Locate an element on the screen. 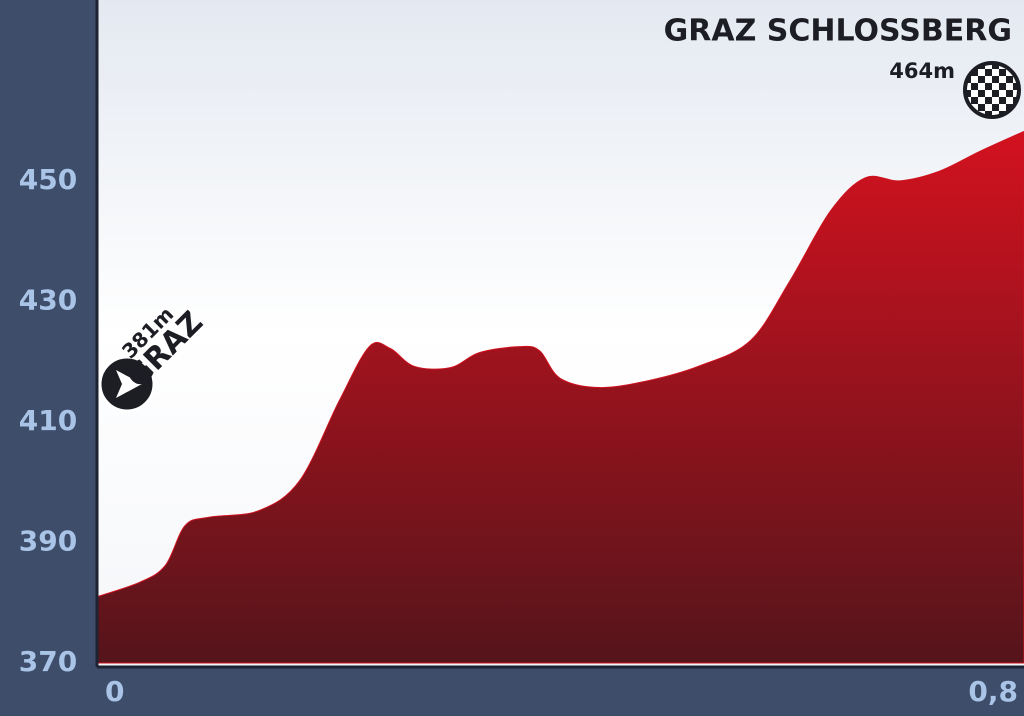 This screenshot has width=1024, height=716. start-arrow is located at coordinates (129, 384).